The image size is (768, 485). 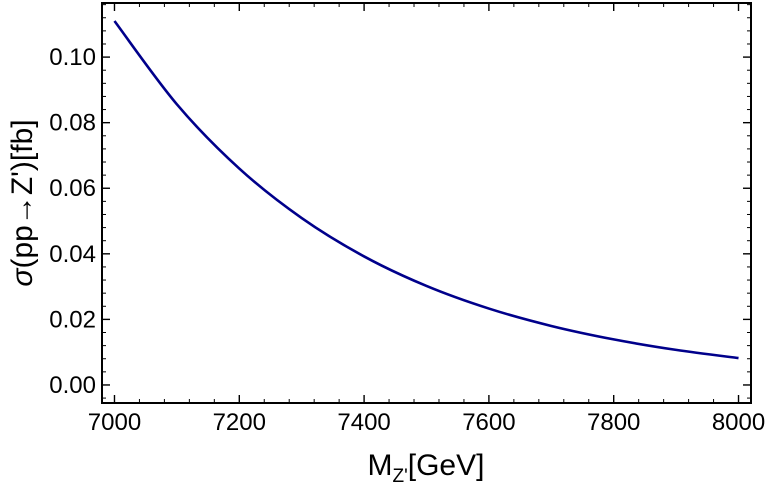 What do you see at coordinates (613, 422) in the screenshot?
I see `x-tick-label: 7800` at bounding box center [613, 422].